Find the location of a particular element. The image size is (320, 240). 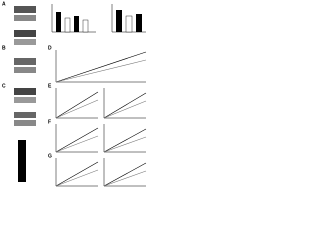

panel-label: A is located at coordinates (4, 4).